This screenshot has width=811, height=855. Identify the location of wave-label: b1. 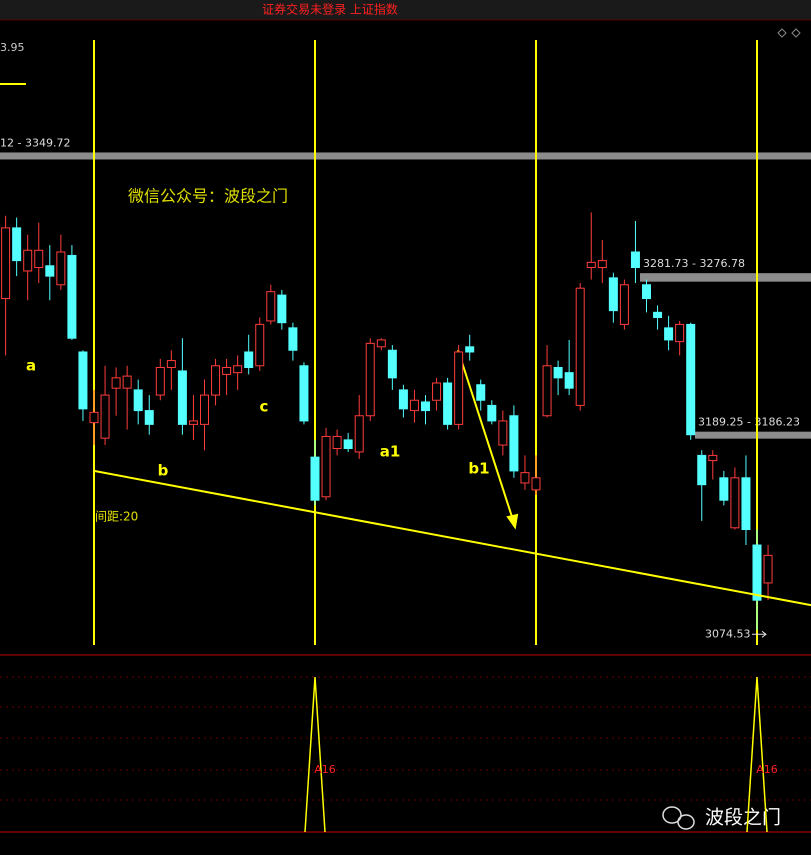
(478, 469).